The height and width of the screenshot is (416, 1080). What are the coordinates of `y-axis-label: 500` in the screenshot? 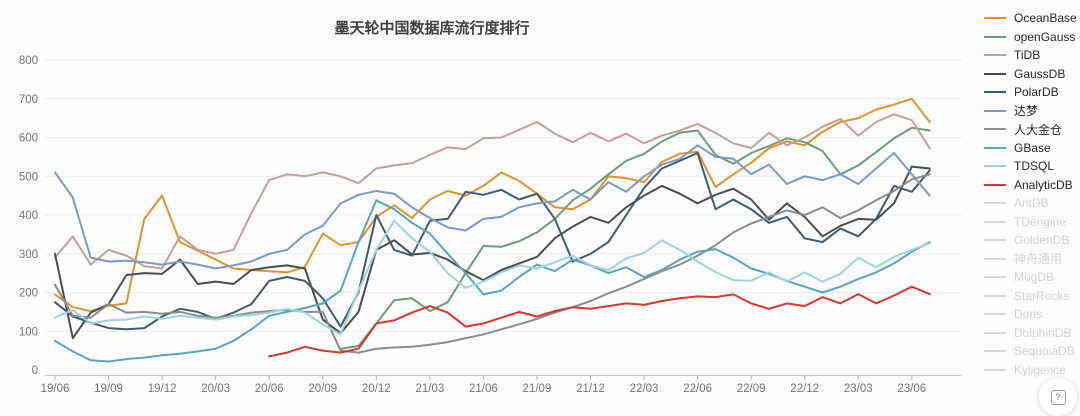 It's located at (28, 177).